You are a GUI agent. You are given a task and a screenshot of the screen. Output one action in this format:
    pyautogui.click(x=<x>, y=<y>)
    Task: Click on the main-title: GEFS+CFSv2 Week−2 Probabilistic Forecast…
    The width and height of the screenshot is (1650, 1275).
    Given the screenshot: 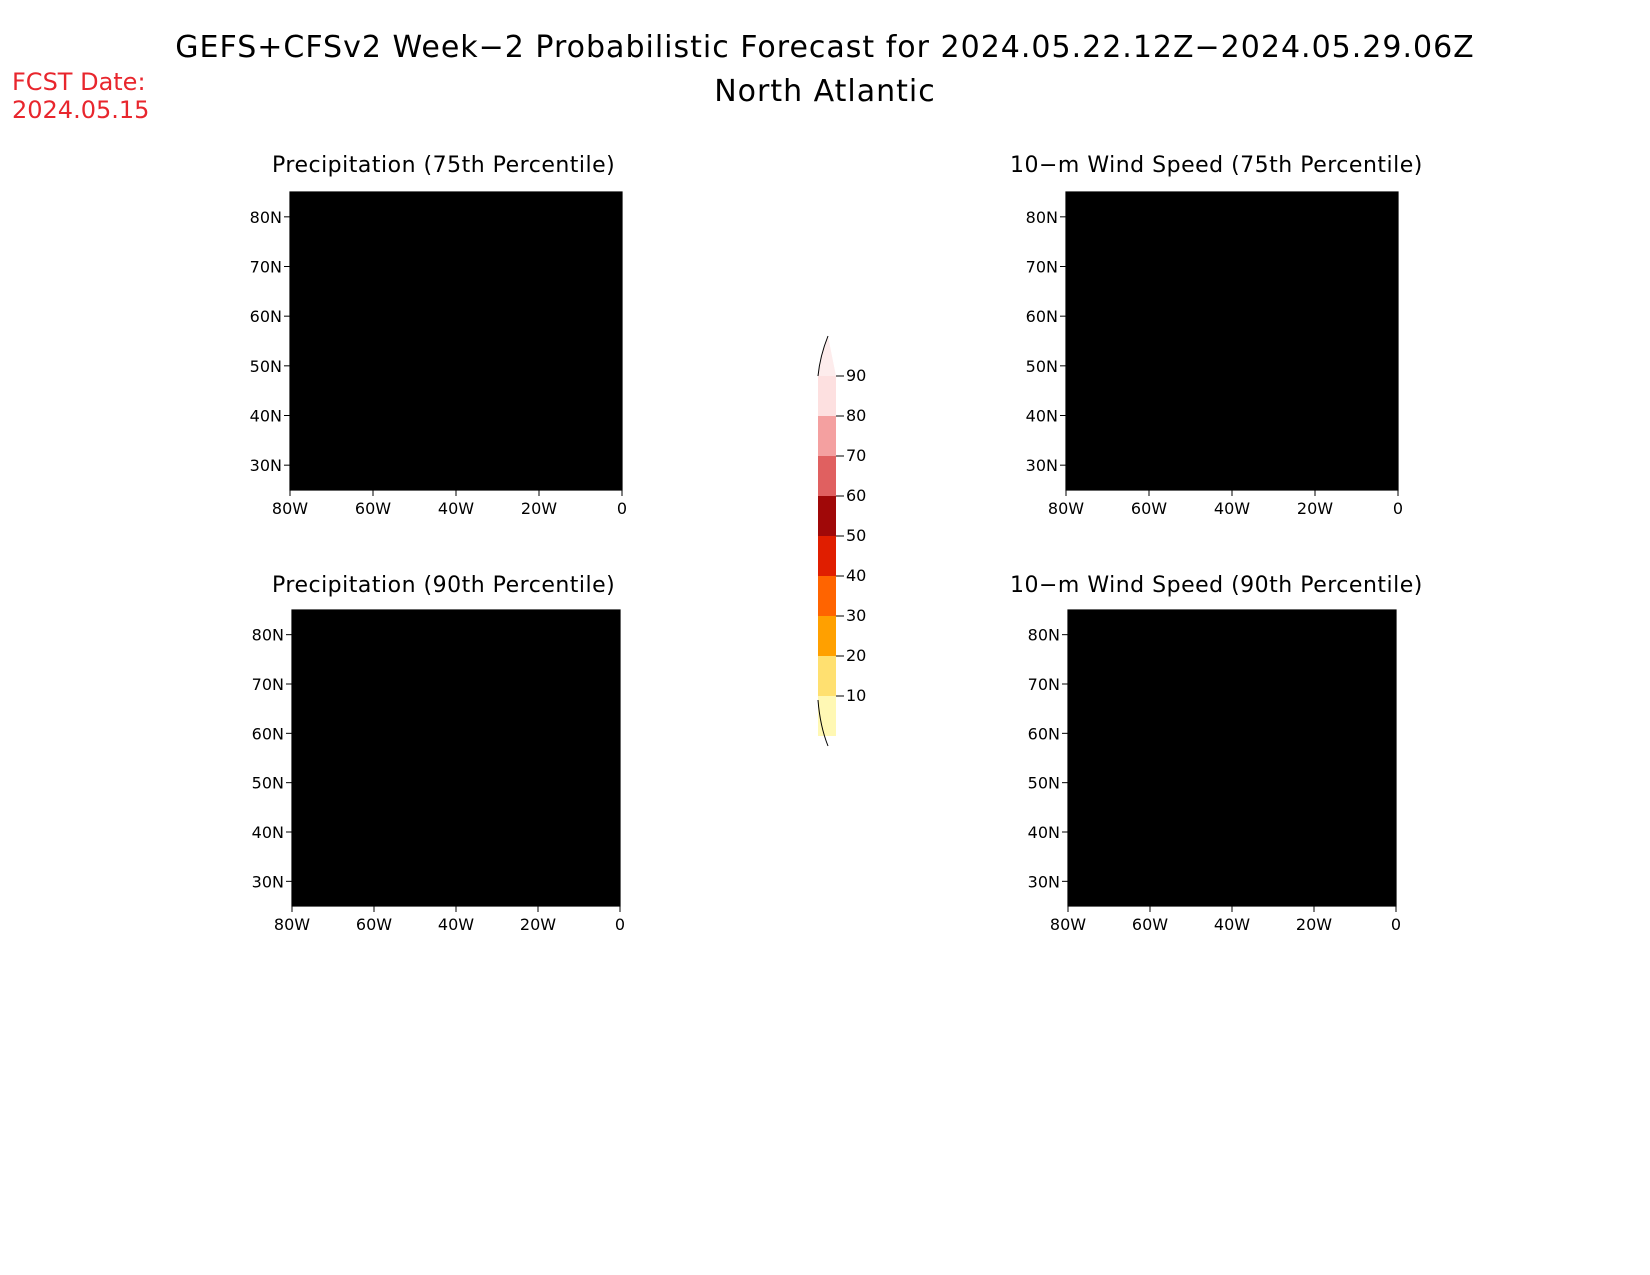 What is the action you would take?
    pyautogui.click(x=825, y=47)
    